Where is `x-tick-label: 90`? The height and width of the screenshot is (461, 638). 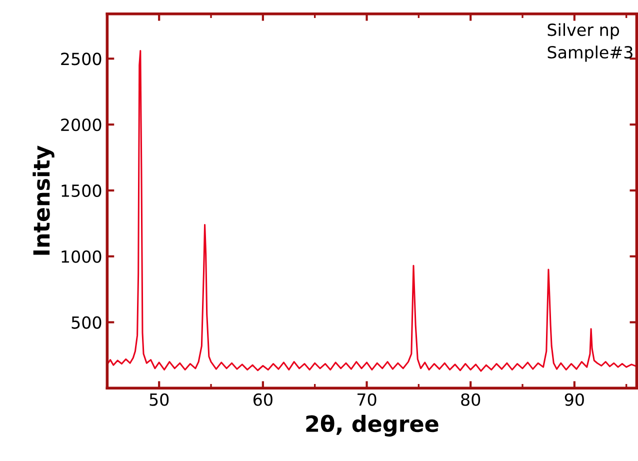
x-tick-label: 90 is located at coordinates (574, 399).